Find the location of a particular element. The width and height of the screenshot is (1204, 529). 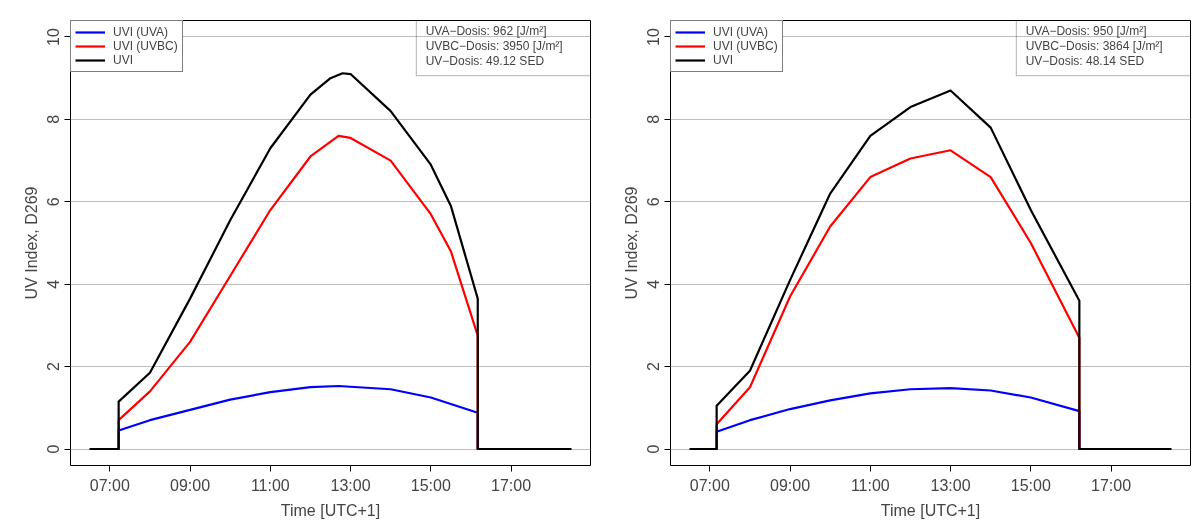

annotation: UVBC−Dosis: 3950 [J/m²] is located at coordinates (494, 46).